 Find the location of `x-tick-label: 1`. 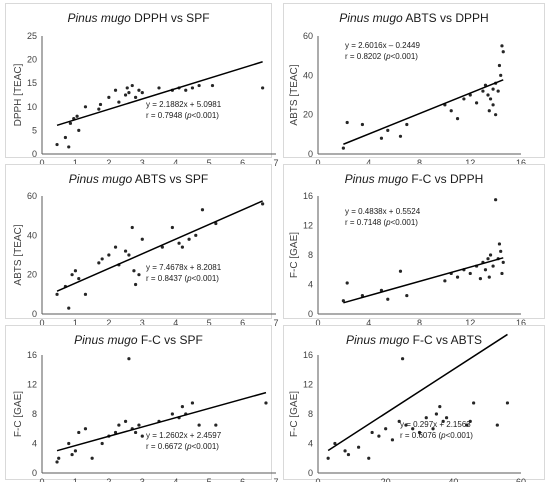

x-tick-label: 1 is located at coordinates (75, 479).